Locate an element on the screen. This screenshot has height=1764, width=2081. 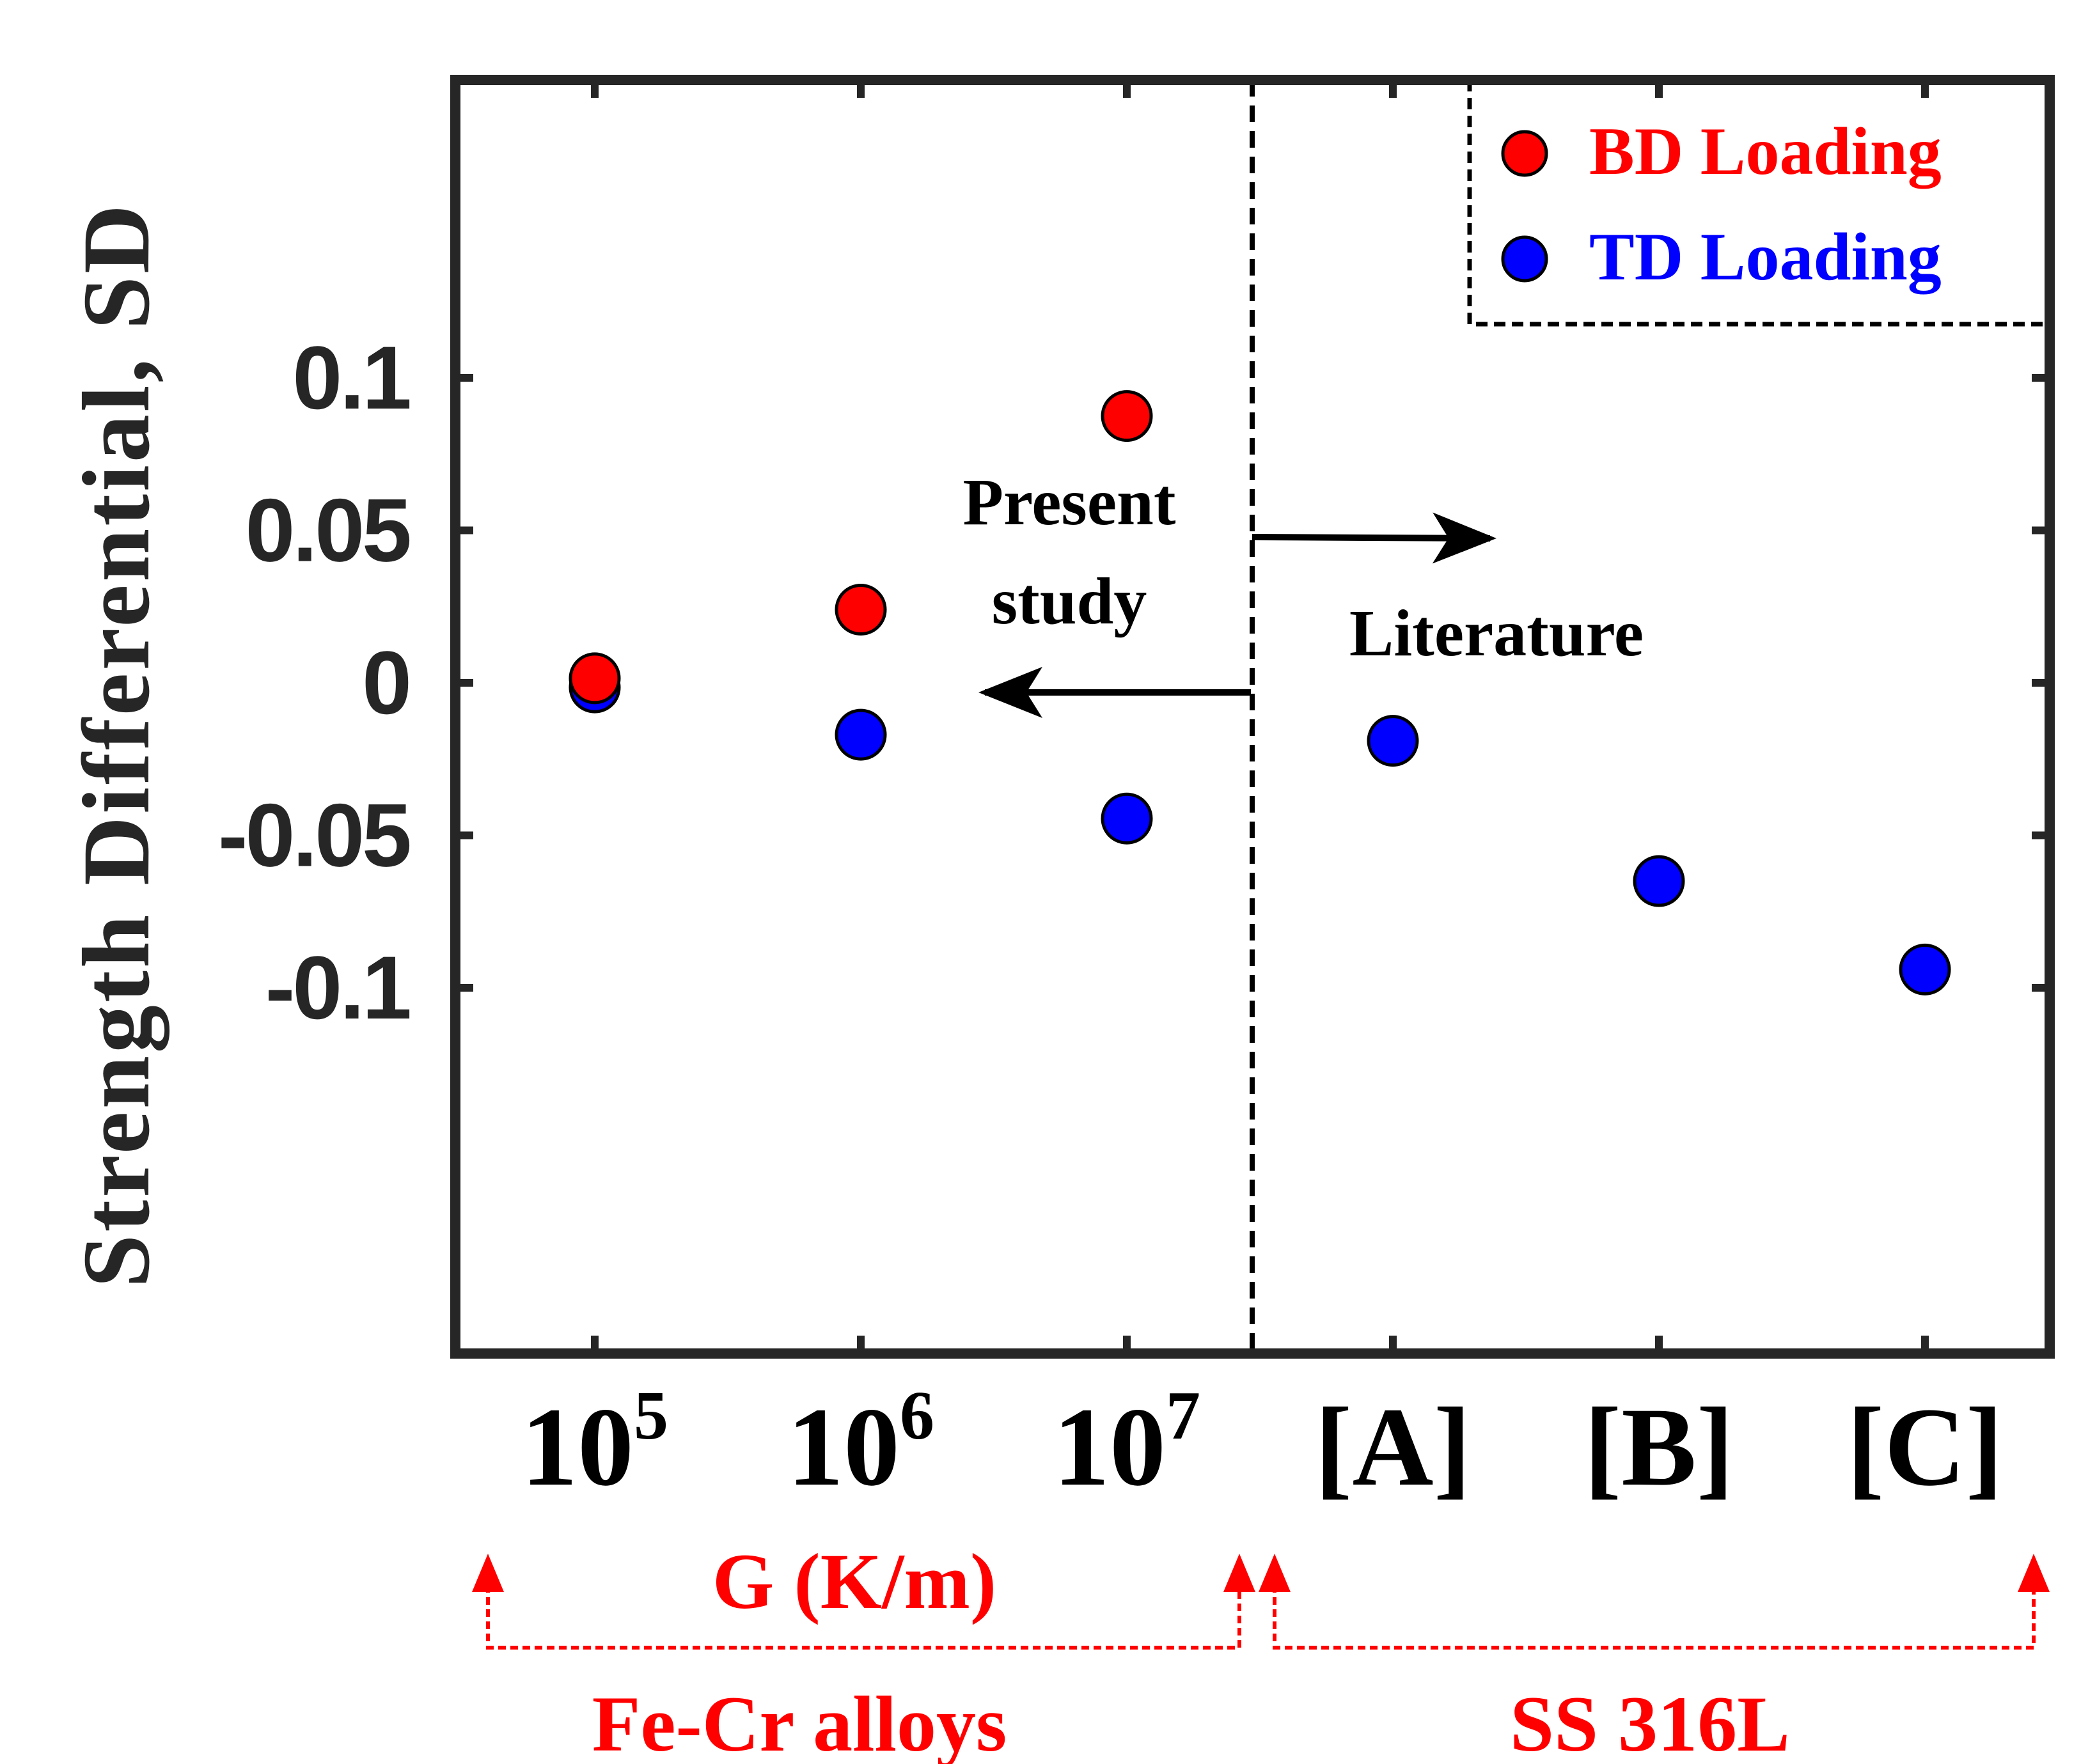
x-tick-label: [C] is located at coordinates (1925, 1447).